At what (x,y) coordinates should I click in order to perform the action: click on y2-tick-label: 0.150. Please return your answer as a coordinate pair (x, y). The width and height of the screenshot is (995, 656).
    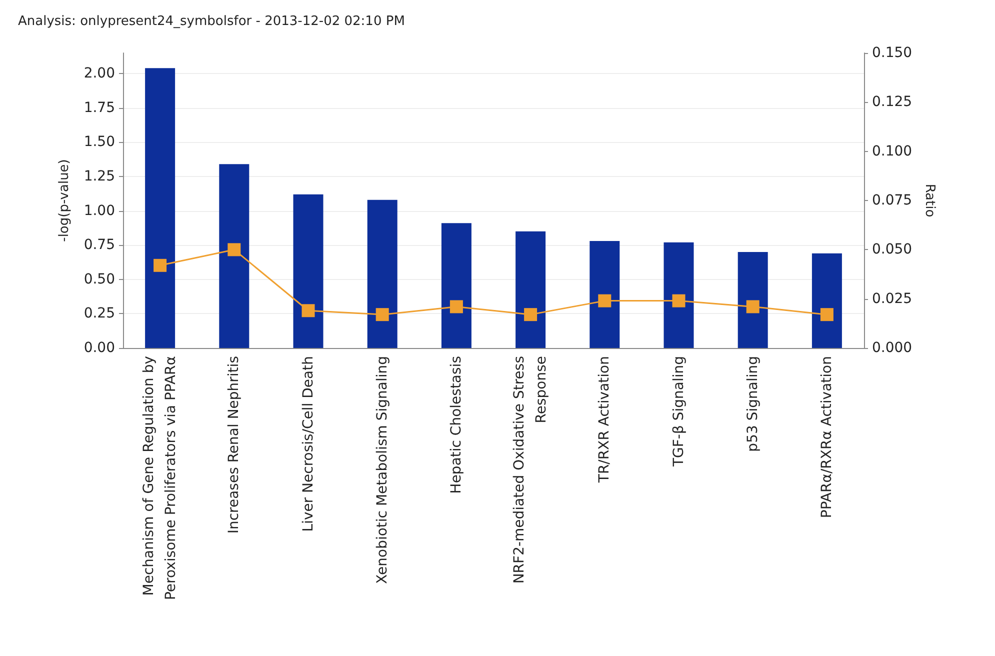
    Looking at the image, I should click on (892, 53).